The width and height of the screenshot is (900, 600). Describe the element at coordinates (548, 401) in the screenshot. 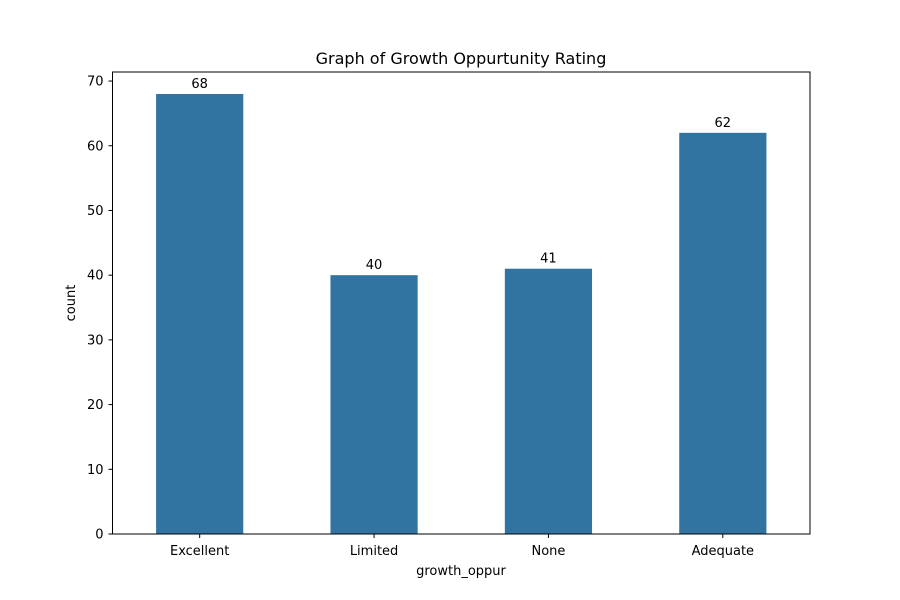

I see `bar-none` at that location.